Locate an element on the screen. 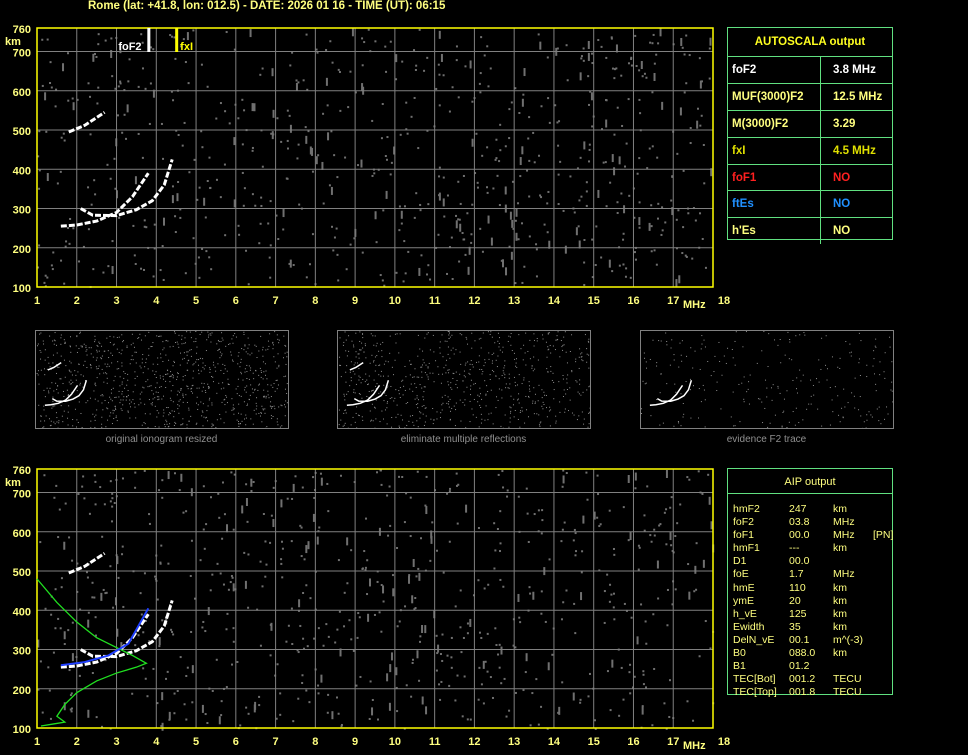  autoscala-value: NO is located at coordinates (842, 231).